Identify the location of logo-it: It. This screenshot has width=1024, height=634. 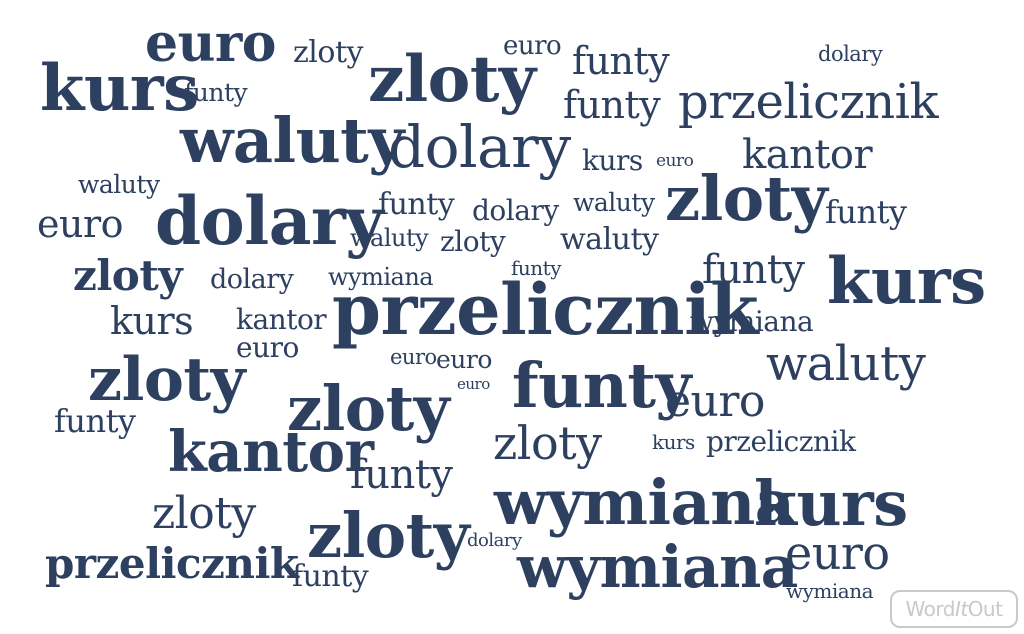
(961, 609).